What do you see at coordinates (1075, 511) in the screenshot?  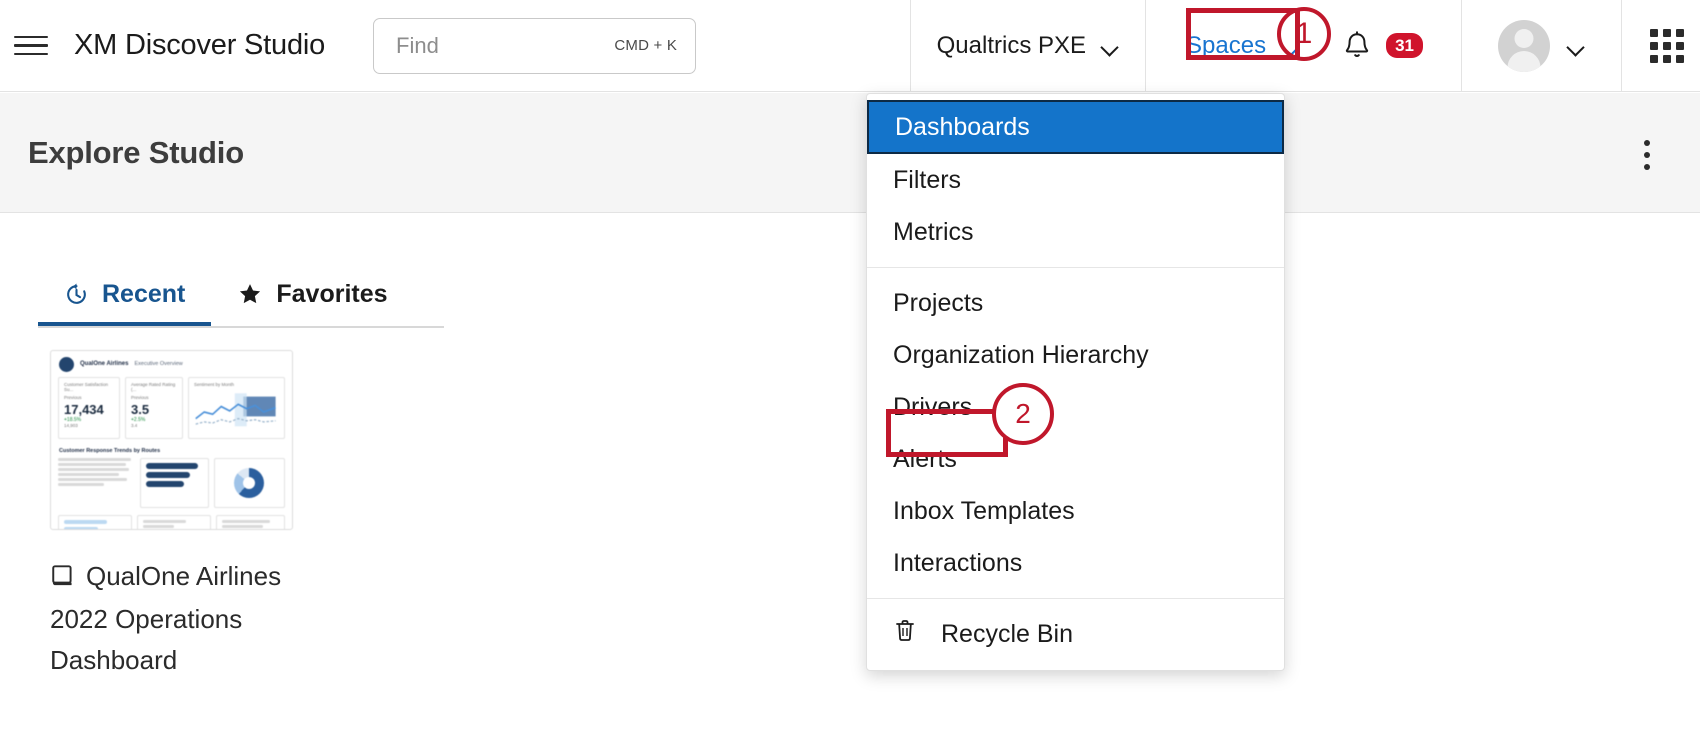 I see `menu-item-inbox-templates: Inbox Templates` at bounding box center [1075, 511].